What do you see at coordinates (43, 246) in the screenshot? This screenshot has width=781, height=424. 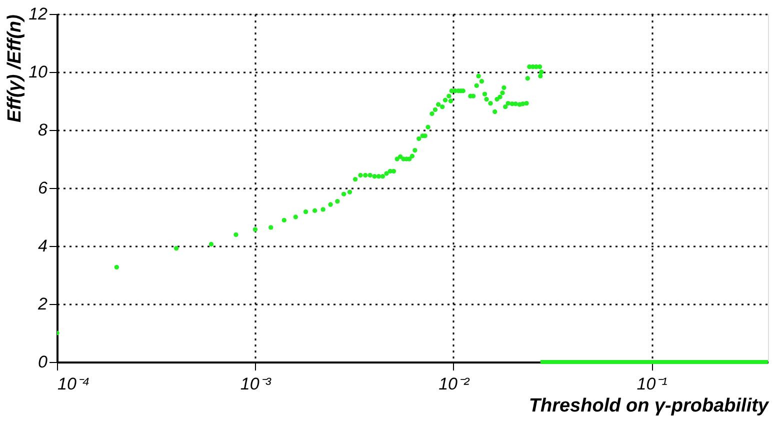 I see `y-tick-label: 4` at bounding box center [43, 246].